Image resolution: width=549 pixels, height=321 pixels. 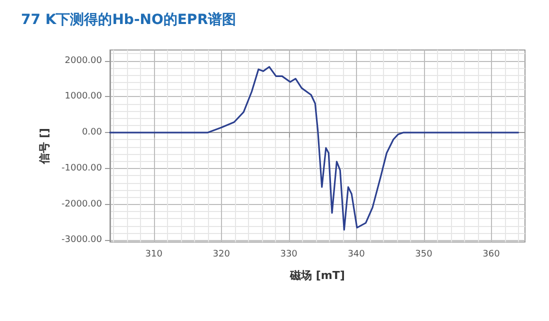 I want to click on x-tick-label: 310, so click(x=154, y=255).